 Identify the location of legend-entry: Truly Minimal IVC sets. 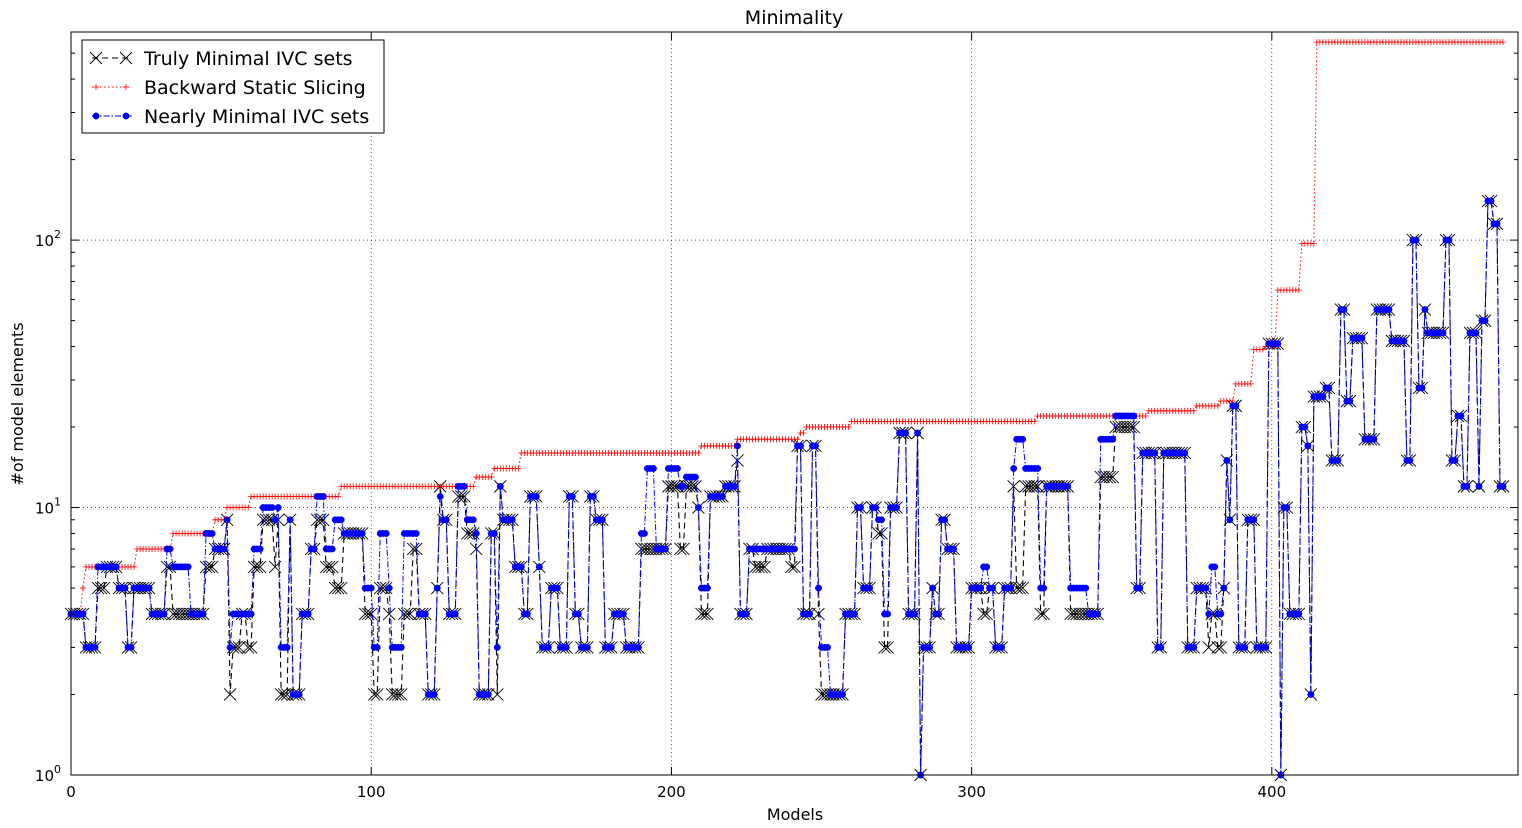
(221, 59).